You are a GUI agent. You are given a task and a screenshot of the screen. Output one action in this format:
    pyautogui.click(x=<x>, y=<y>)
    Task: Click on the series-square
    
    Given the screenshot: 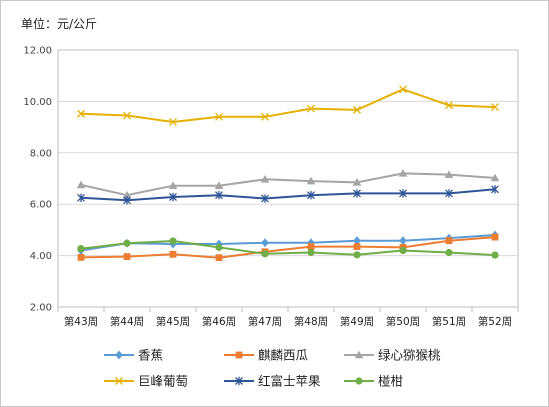 What is the action you would take?
    pyautogui.click(x=288, y=247)
    